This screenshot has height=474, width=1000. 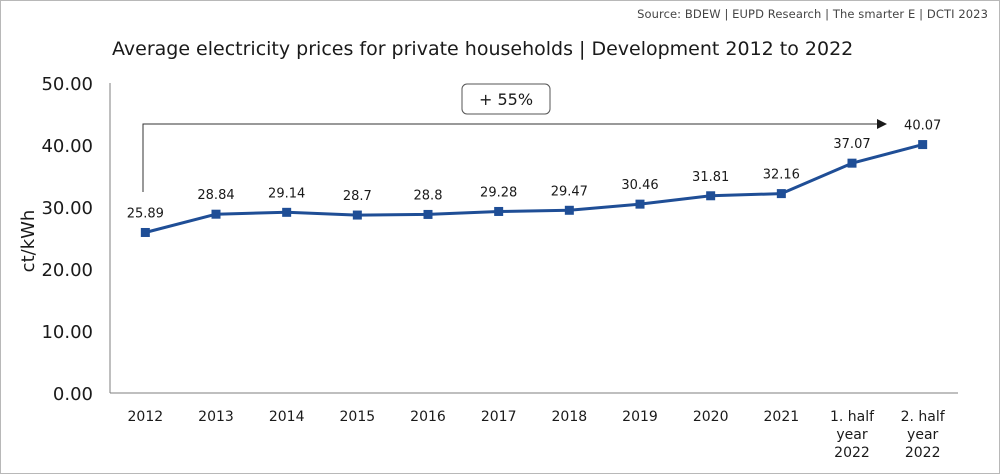 What do you see at coordinates (781, 175) in the screenshot?
I see `data-label: 32.16` at bounding box center [781, 175].